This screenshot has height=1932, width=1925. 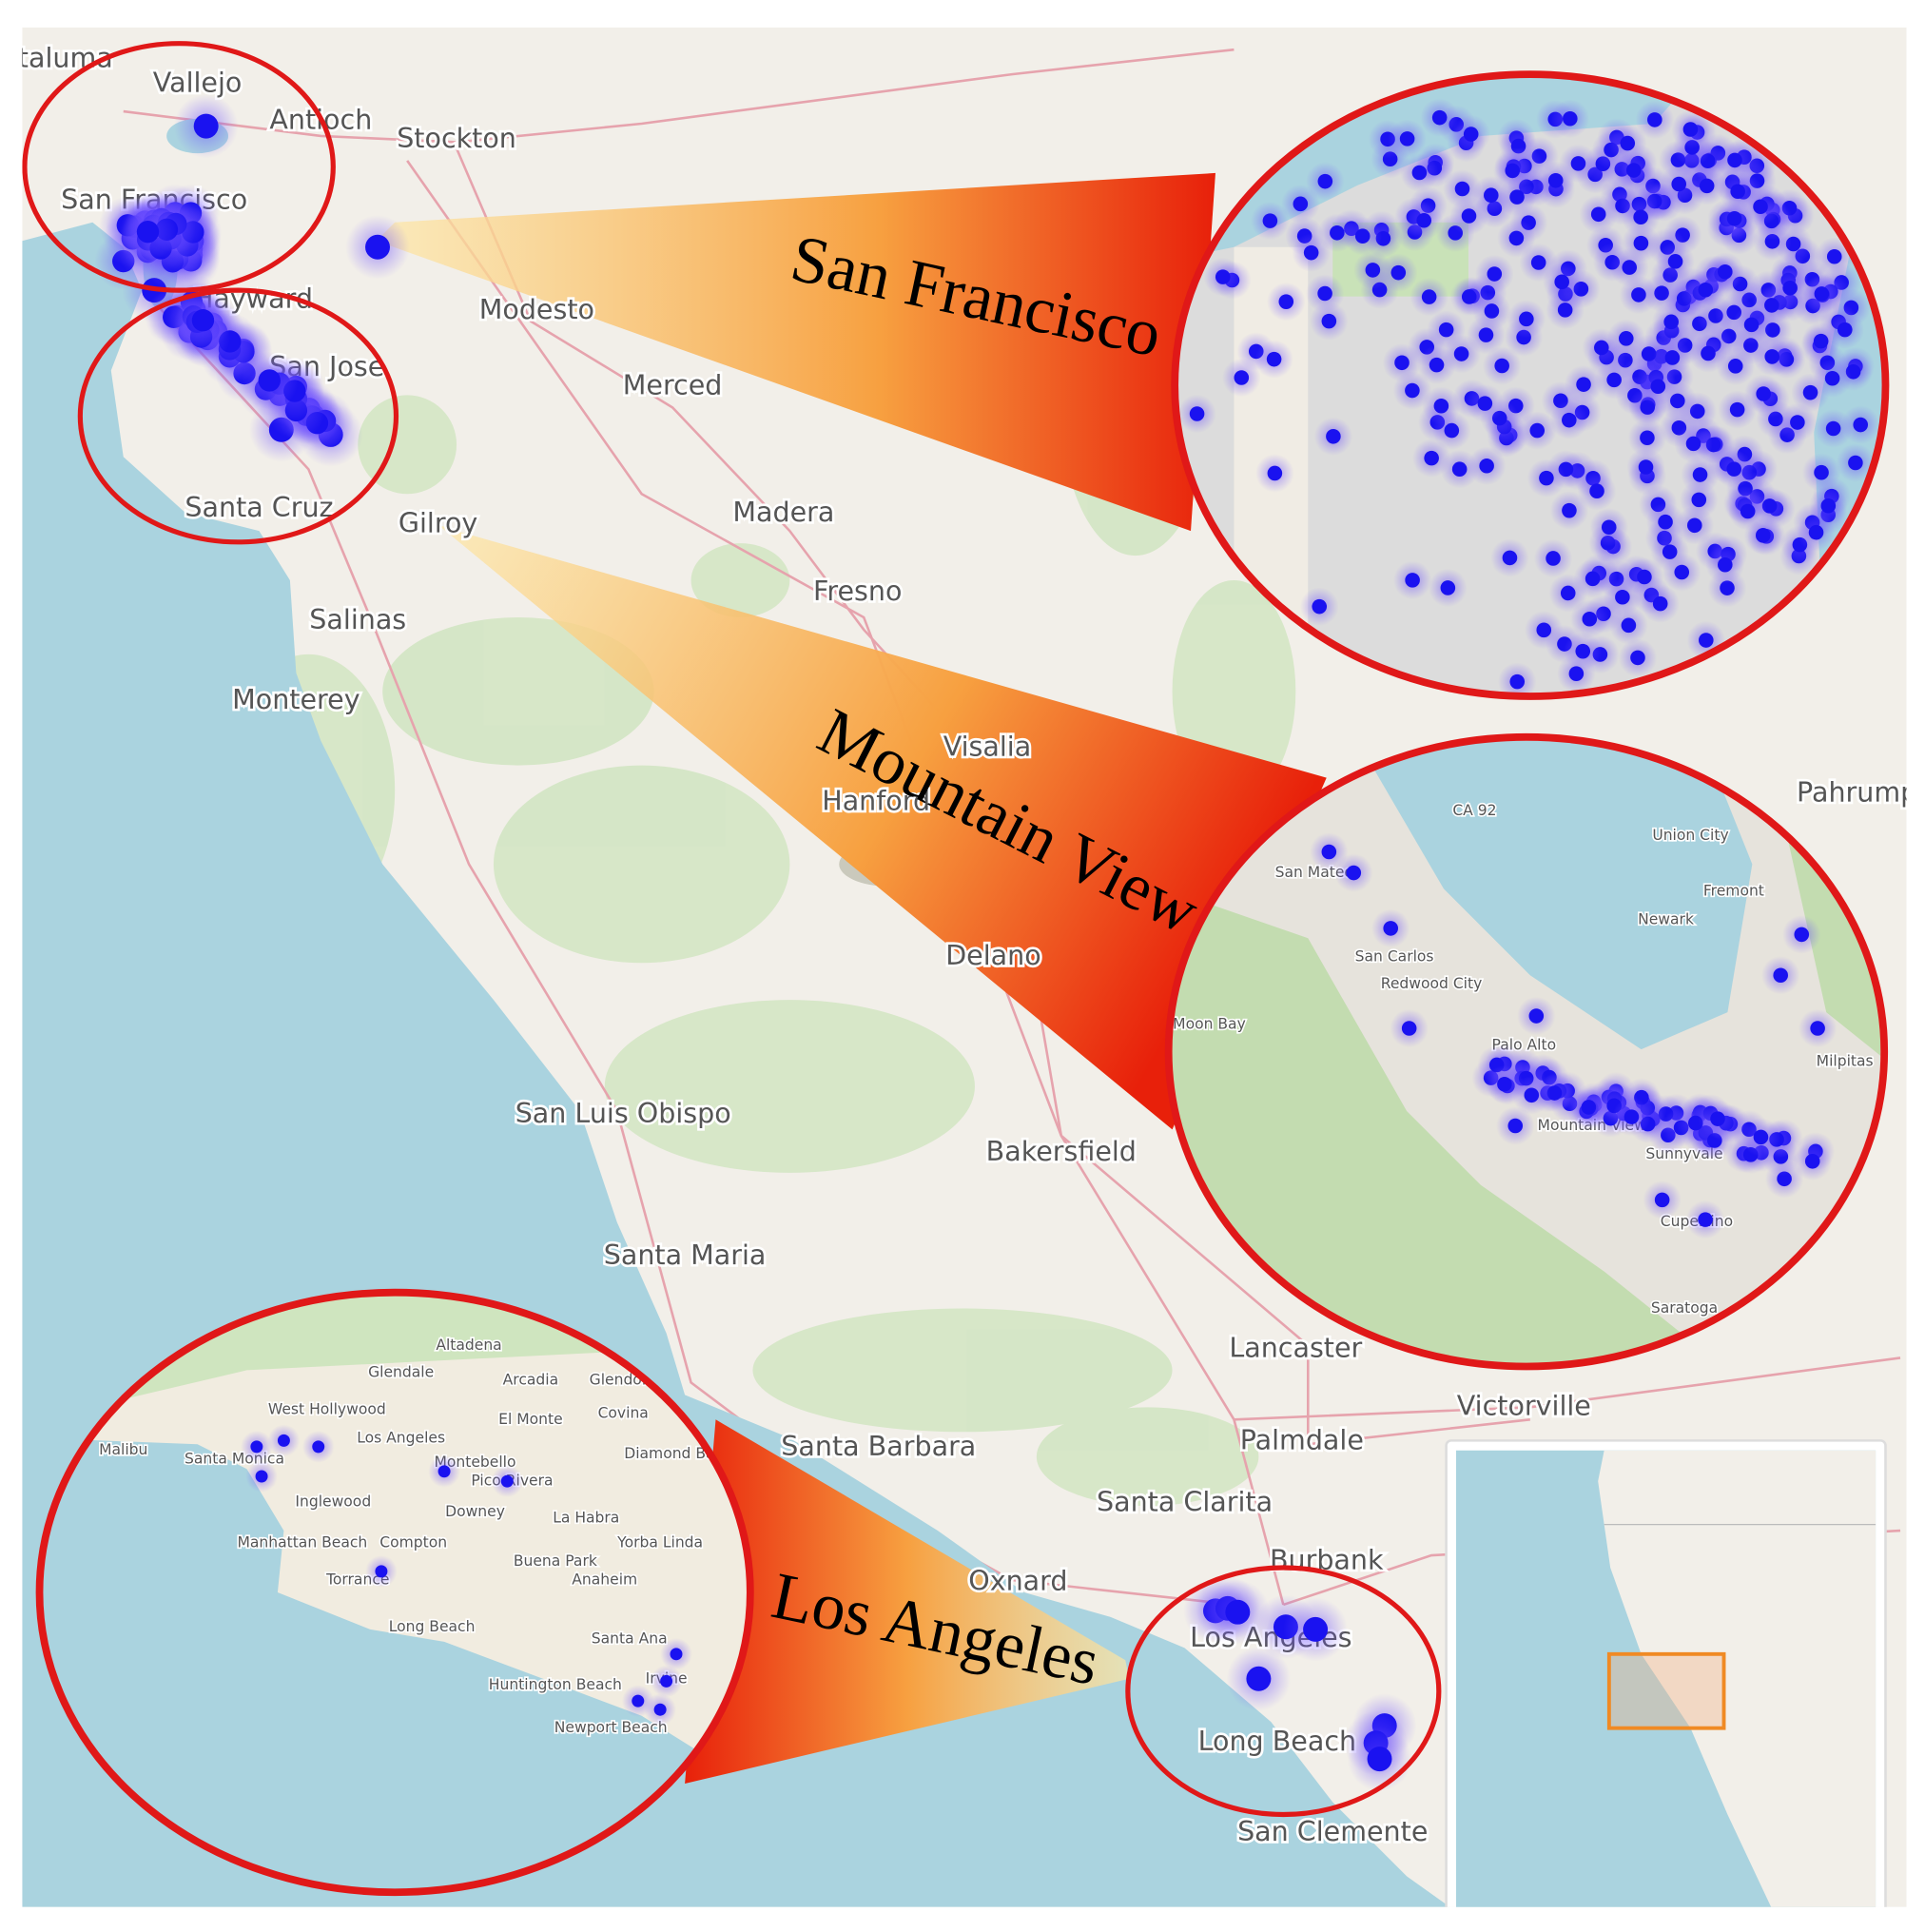 What do you see at coordinates (611, 1728) in the screenshot?
I see `inset-place-label: Newport Beach` at bounding box center [611, 1728].